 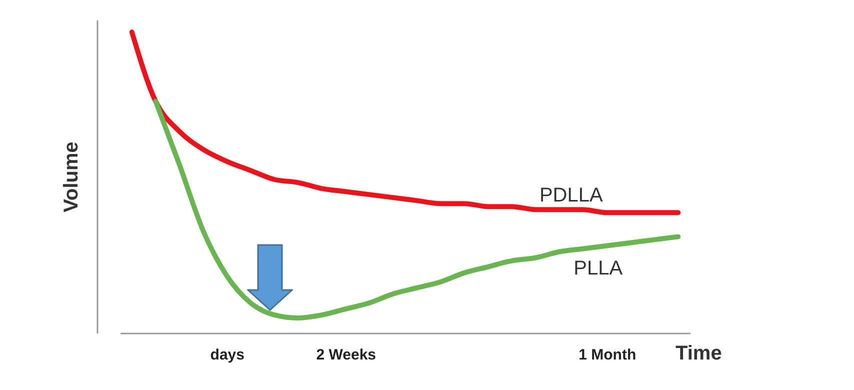 I want to click on series-label: PDLLA, so click(x=571, y=195).